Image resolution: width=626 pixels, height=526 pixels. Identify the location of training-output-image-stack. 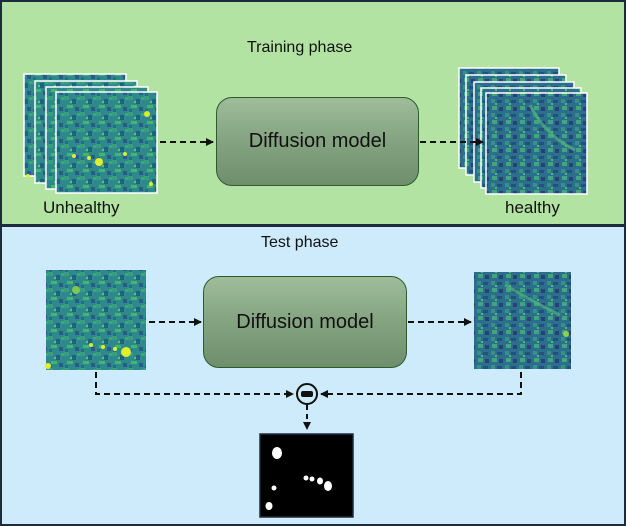
(523, 131).